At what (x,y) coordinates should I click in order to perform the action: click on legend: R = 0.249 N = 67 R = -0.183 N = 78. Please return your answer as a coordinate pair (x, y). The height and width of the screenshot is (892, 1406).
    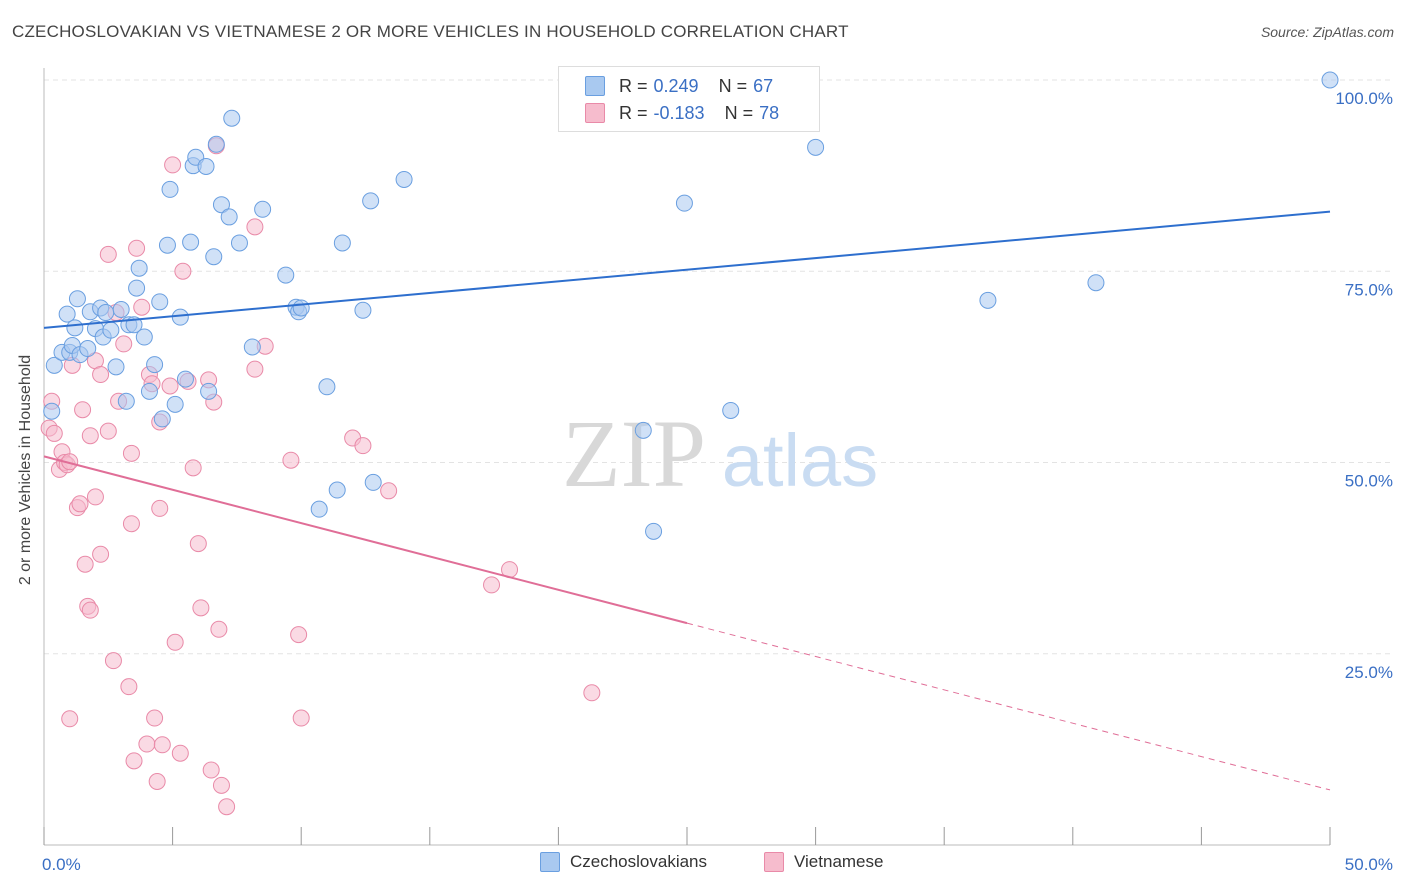
    Looking at the image, I should click on (689, 99).